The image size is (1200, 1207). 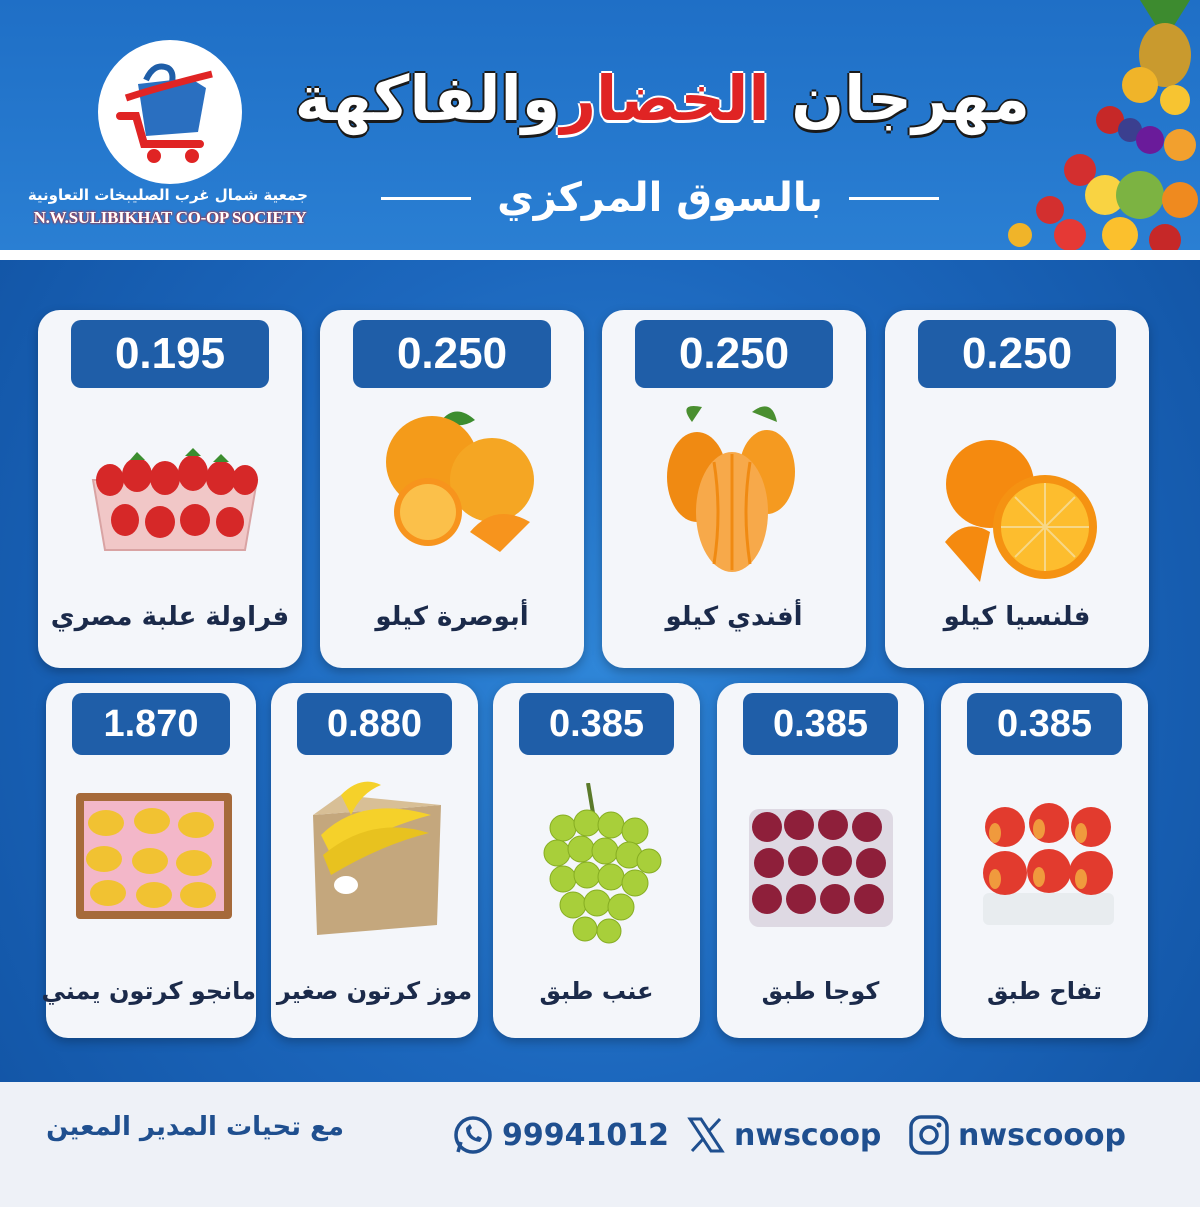 I want to click on coop-logo, so click(x=170, y=112).